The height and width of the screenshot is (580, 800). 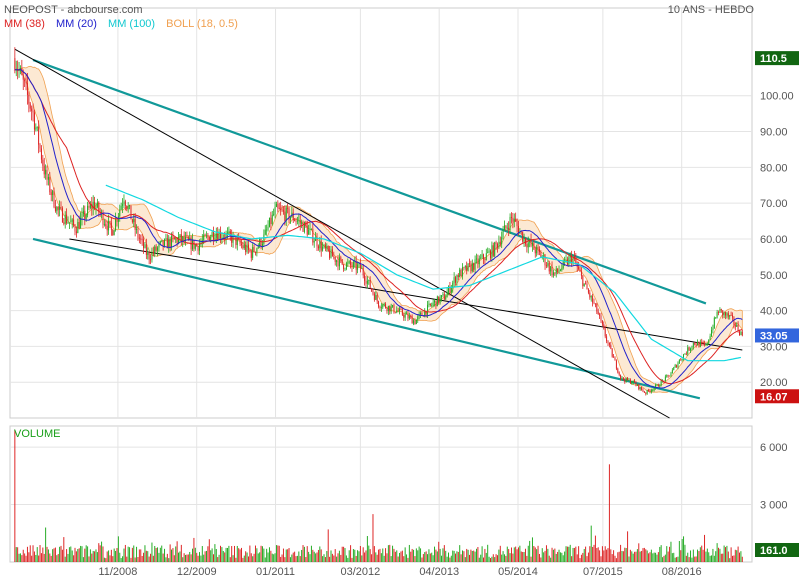 I want to click on high-price-badge: 110.5, so click(x=773, y=59).